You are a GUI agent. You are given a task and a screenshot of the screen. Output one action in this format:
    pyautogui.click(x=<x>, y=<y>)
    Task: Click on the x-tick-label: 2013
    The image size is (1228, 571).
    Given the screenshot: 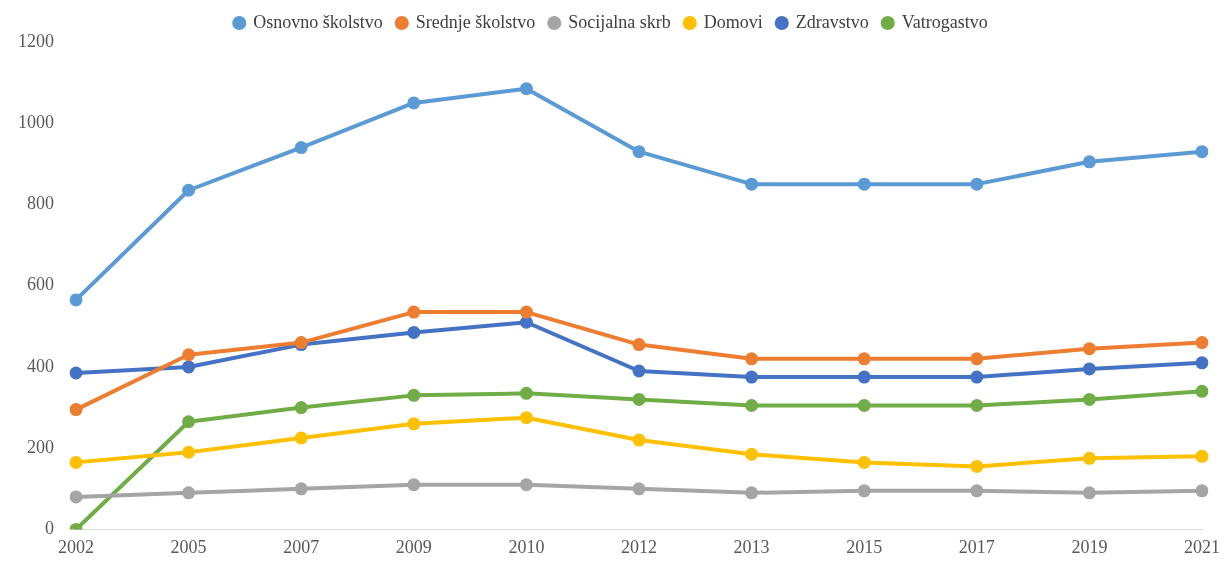 What is the action you would take?
    pyautogui.click(x=751, y=546)
    